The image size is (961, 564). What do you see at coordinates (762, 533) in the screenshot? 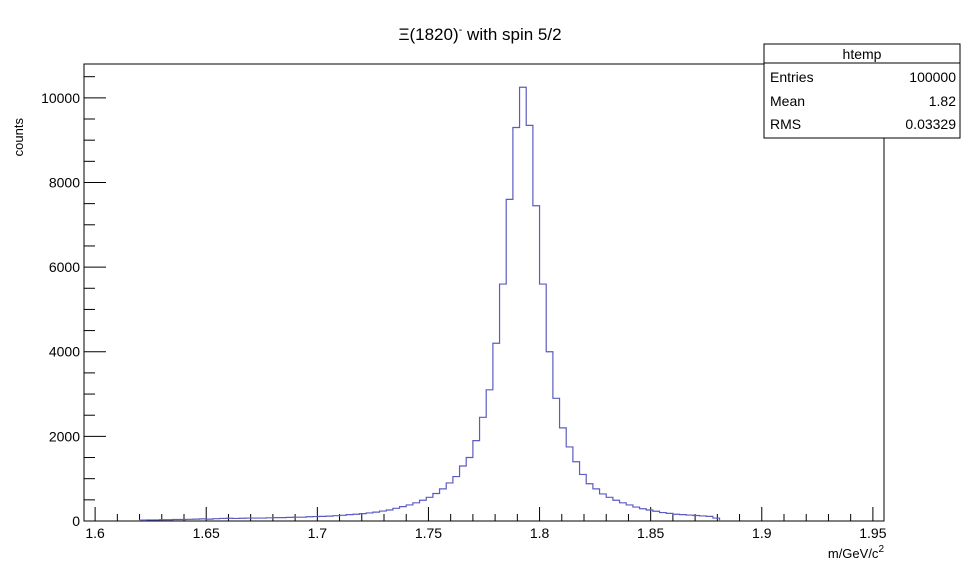
I see `x-tick-label: 1.9` at bounding box center [762, 533].